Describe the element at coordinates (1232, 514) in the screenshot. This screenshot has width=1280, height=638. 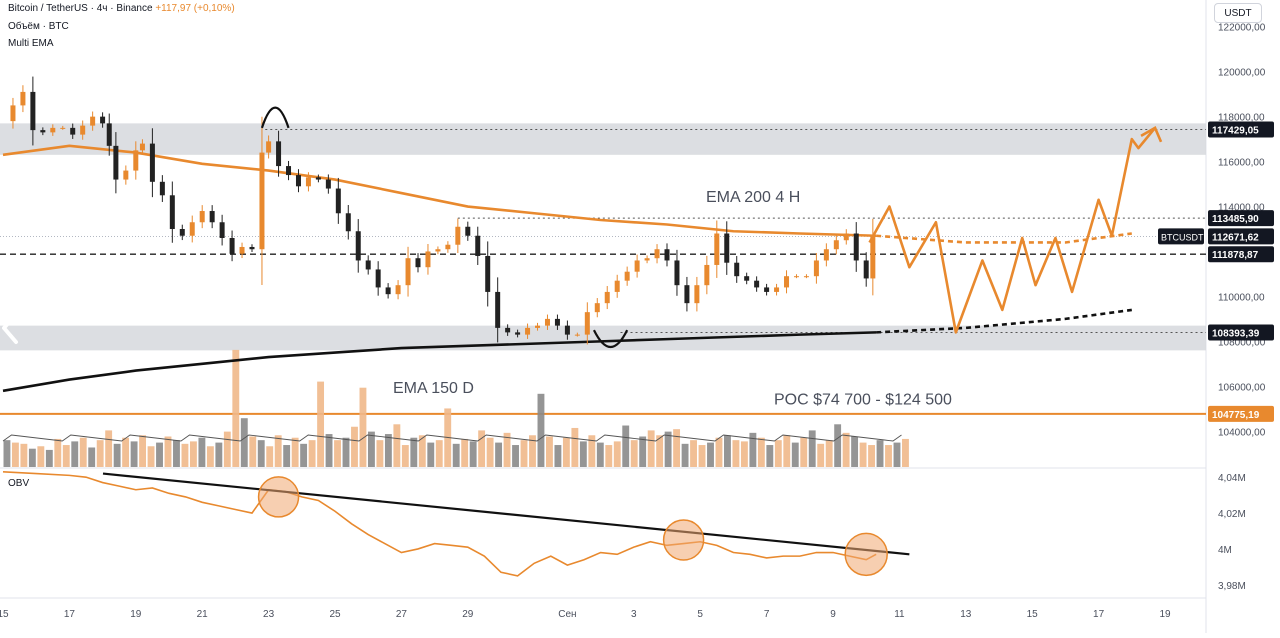
I see `obv-tick-label: 4,02M` at that location.